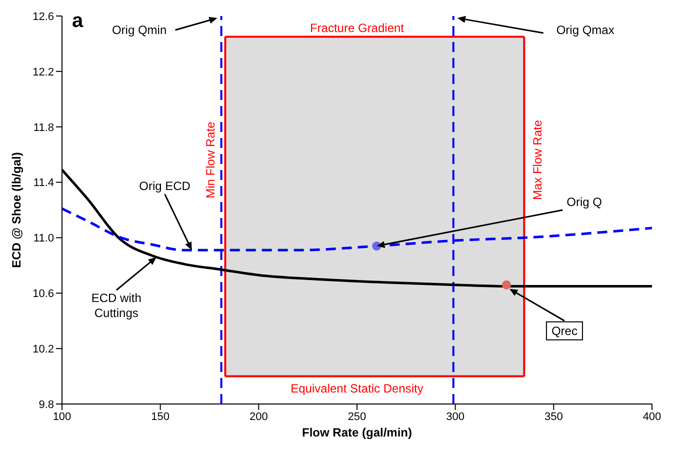 The height and width of the screenshot is (455, 673). I want to click on y-tick-label: 11.8, so click(43, 128).